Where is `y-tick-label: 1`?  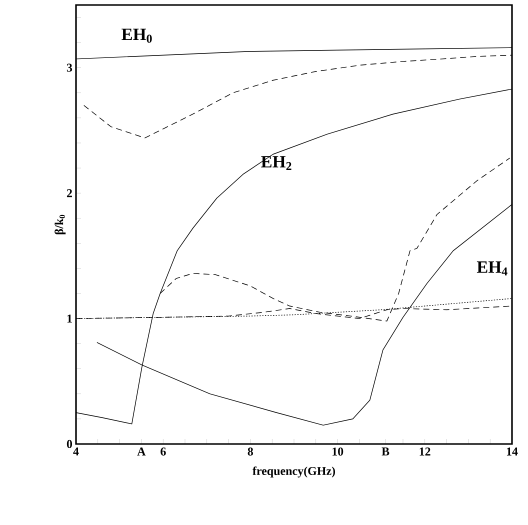 y-tick-label: 1 is located at coordinates (69, 318).